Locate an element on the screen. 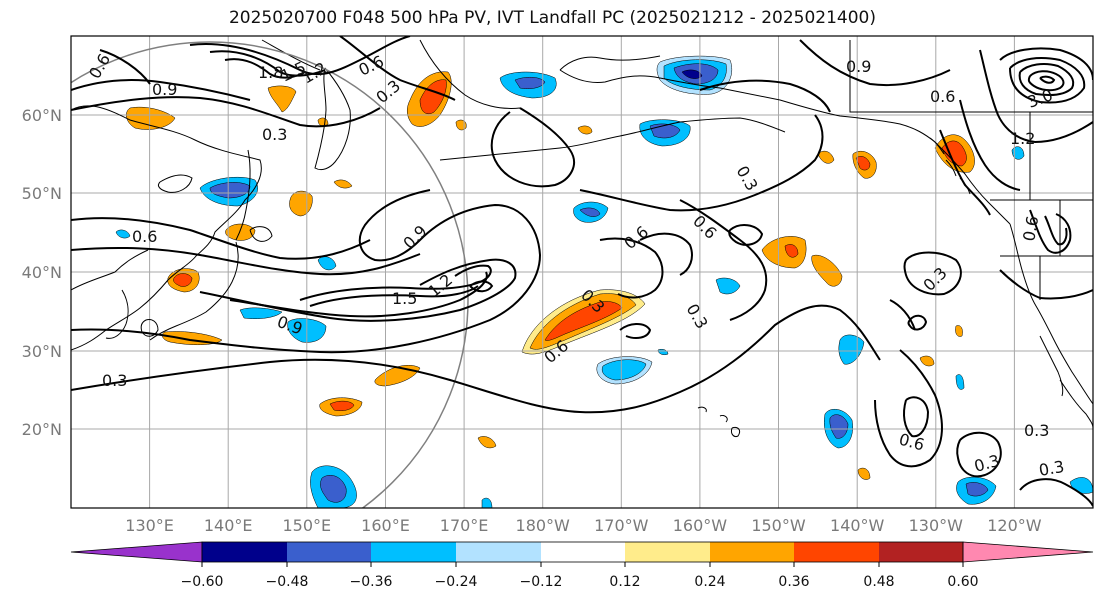  colorbar-tick-label: 0.60 is located at coordinates (962, 582).